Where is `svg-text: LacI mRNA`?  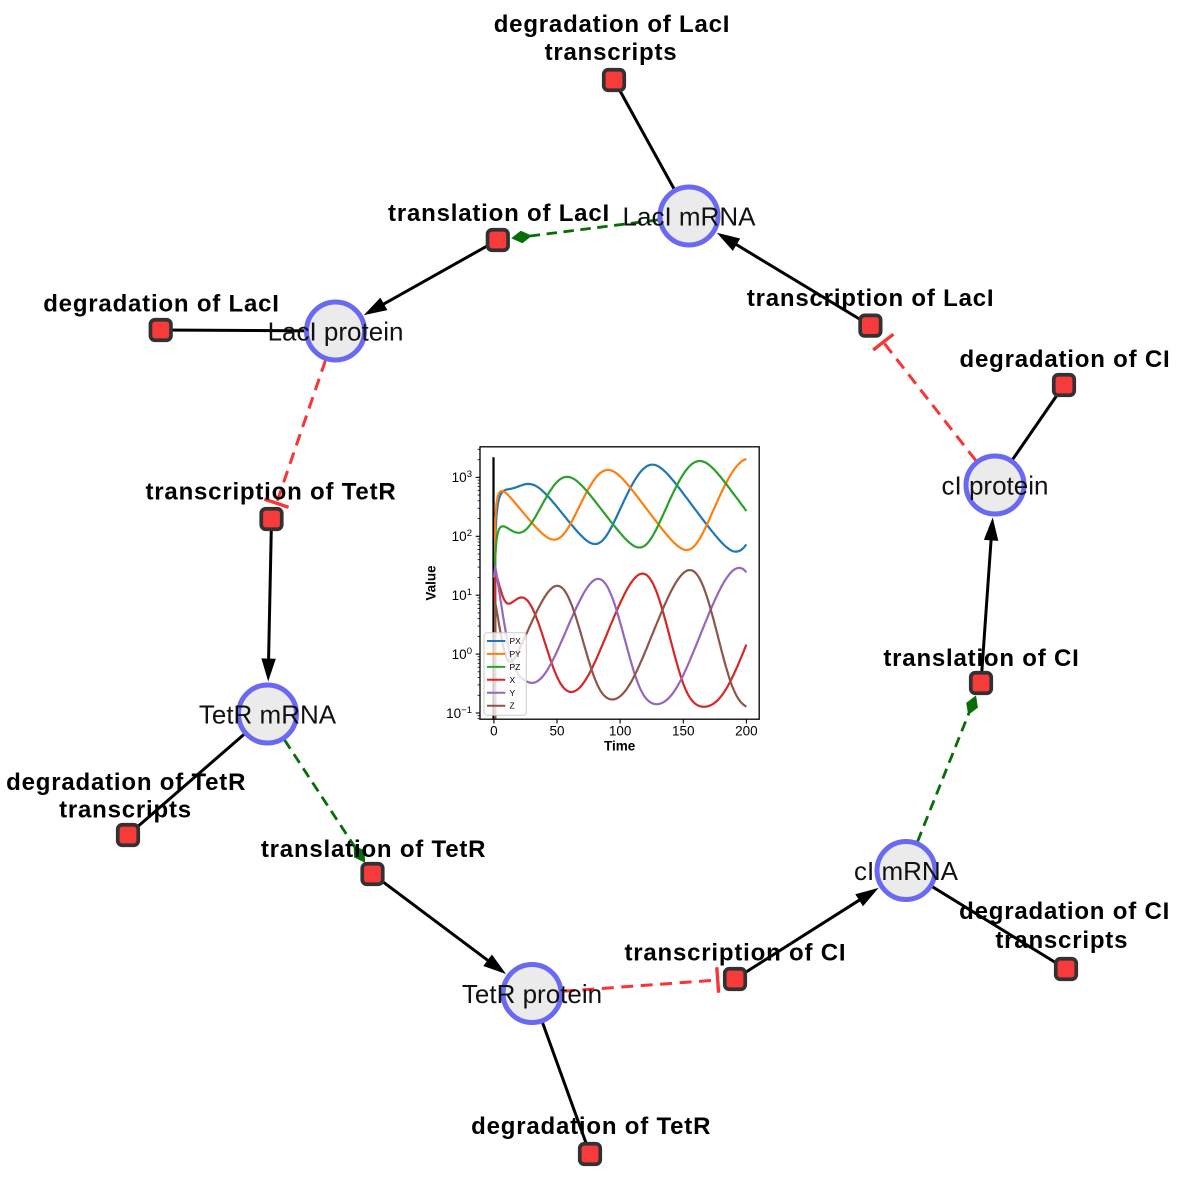
svg-text: LacI mRNA is located at coordinates (690, 216).